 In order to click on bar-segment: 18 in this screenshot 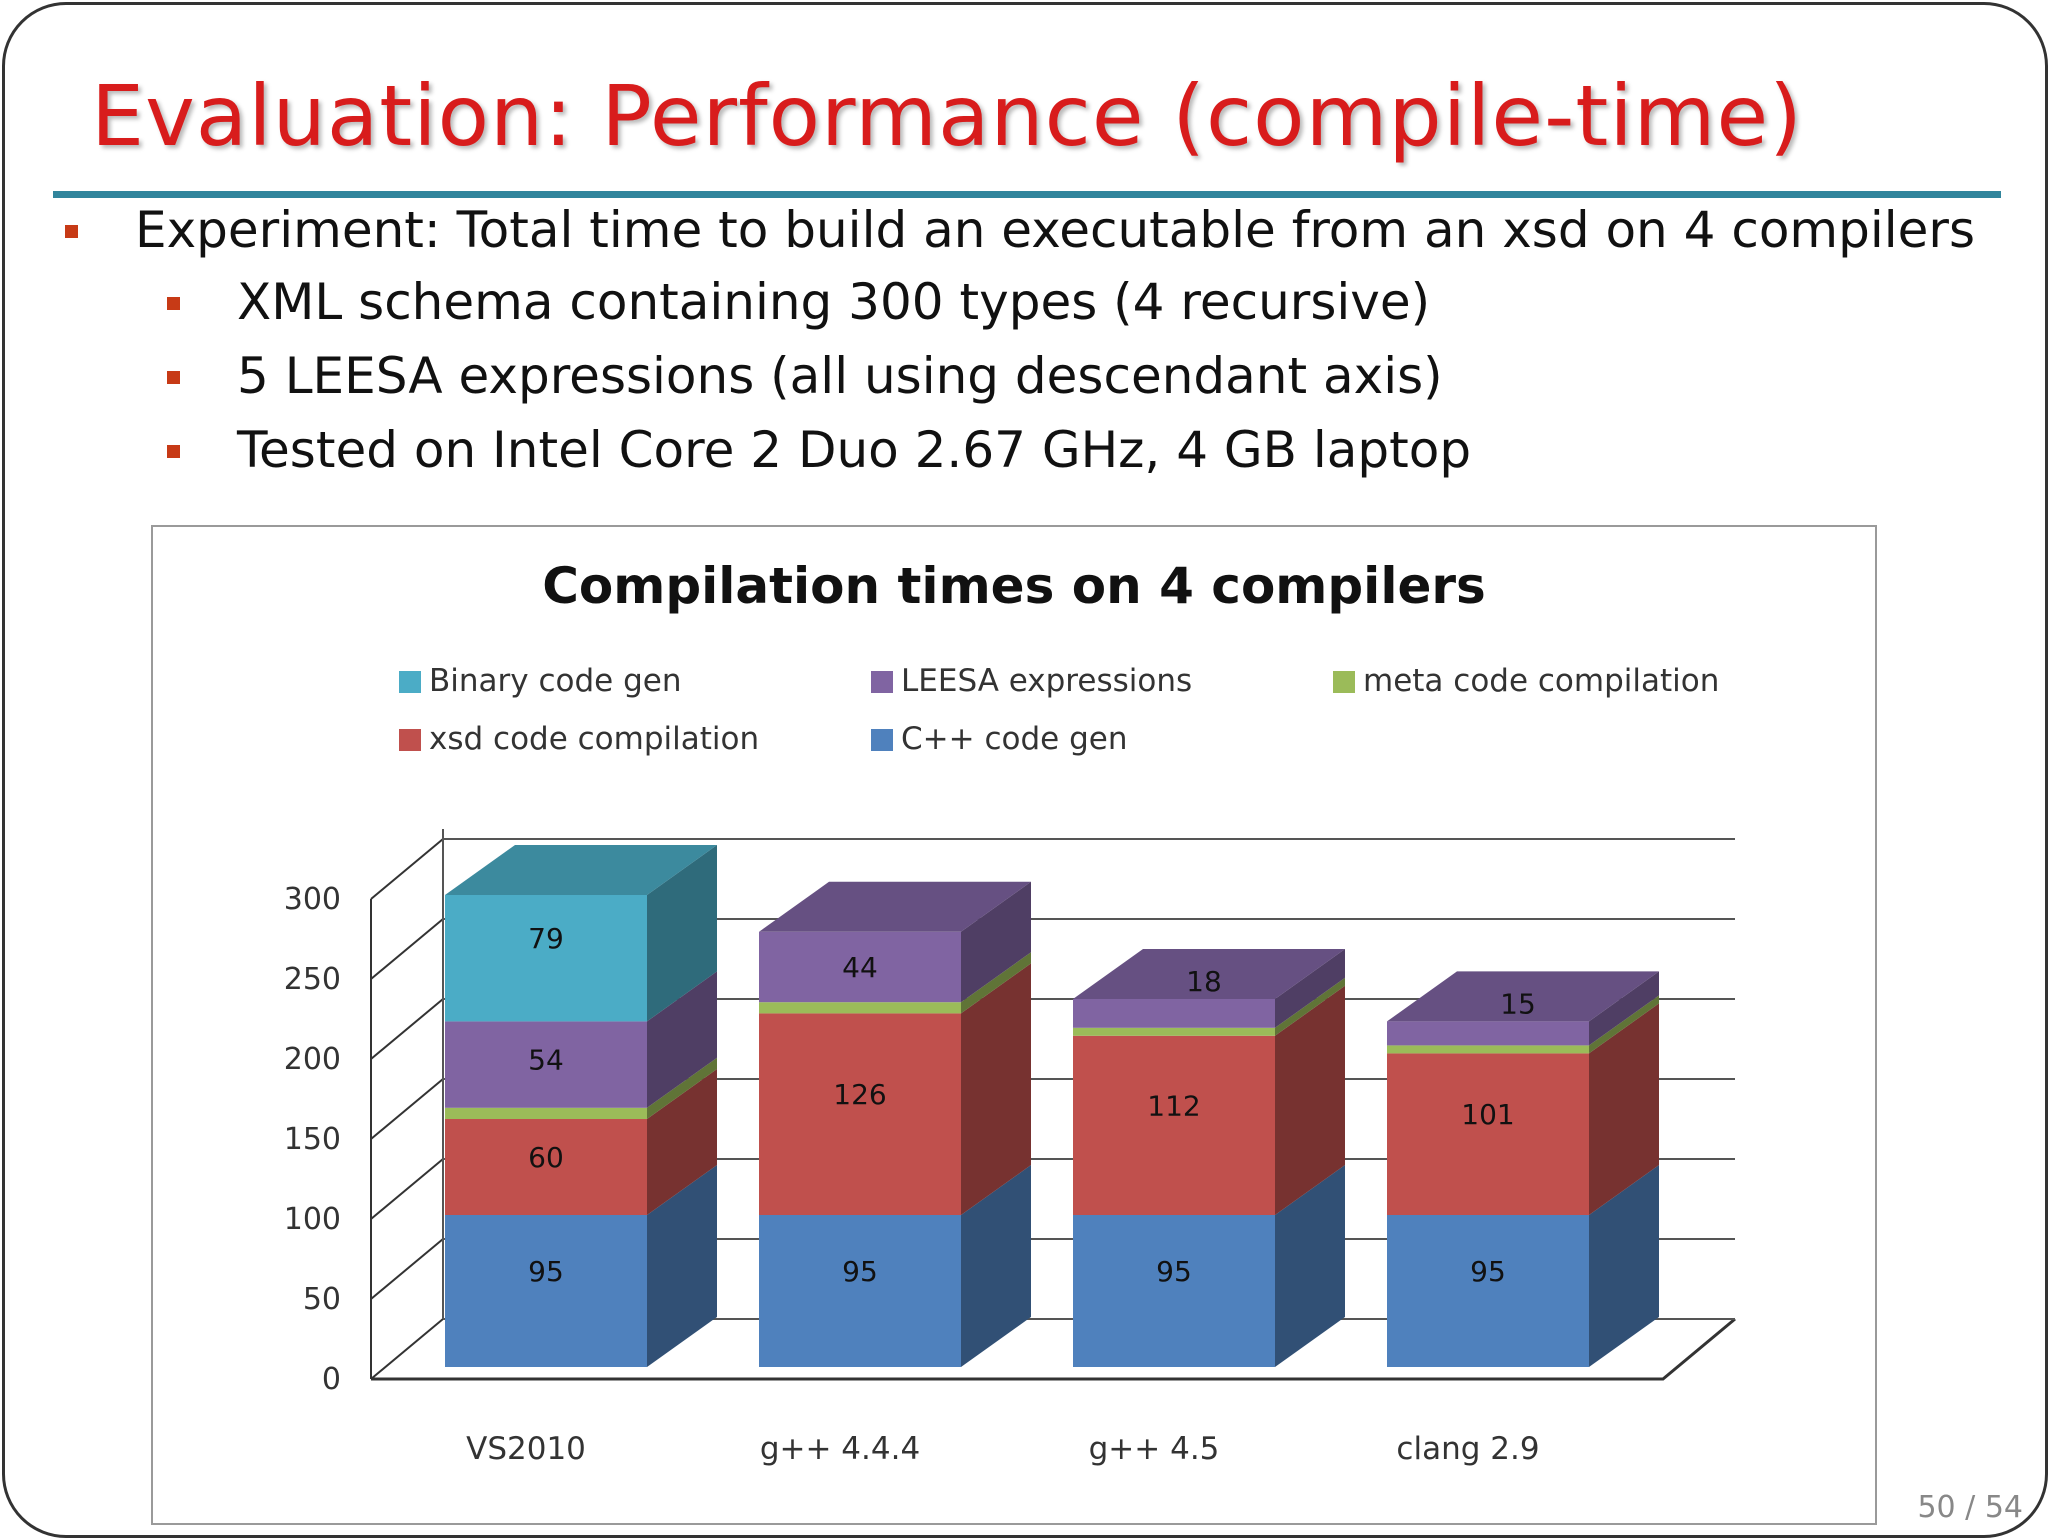, I will do `click(1209, 988)`.